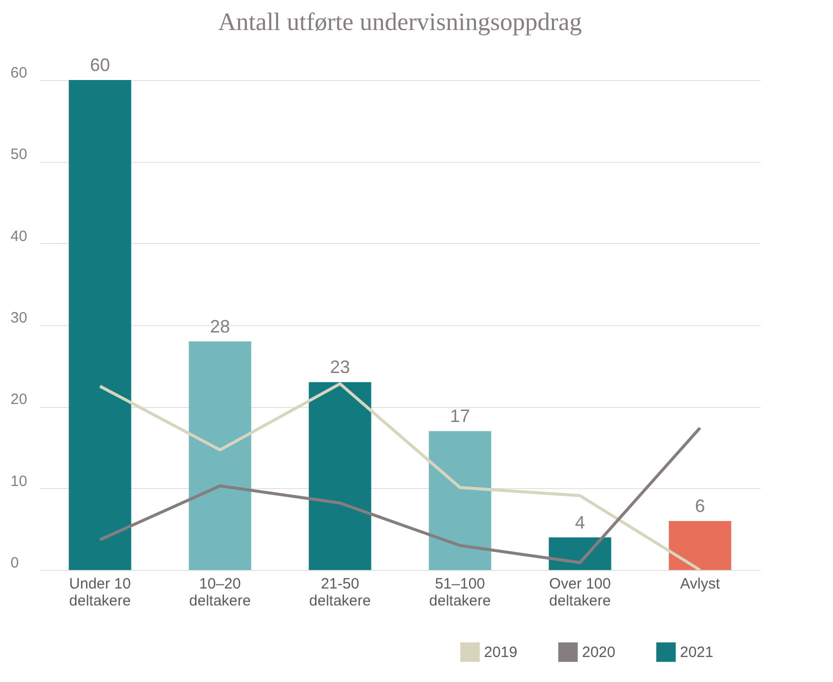 Image resolution: width=833 pixels, height=682 pixels. I want to click on data-label: 6, so click(700, 506).